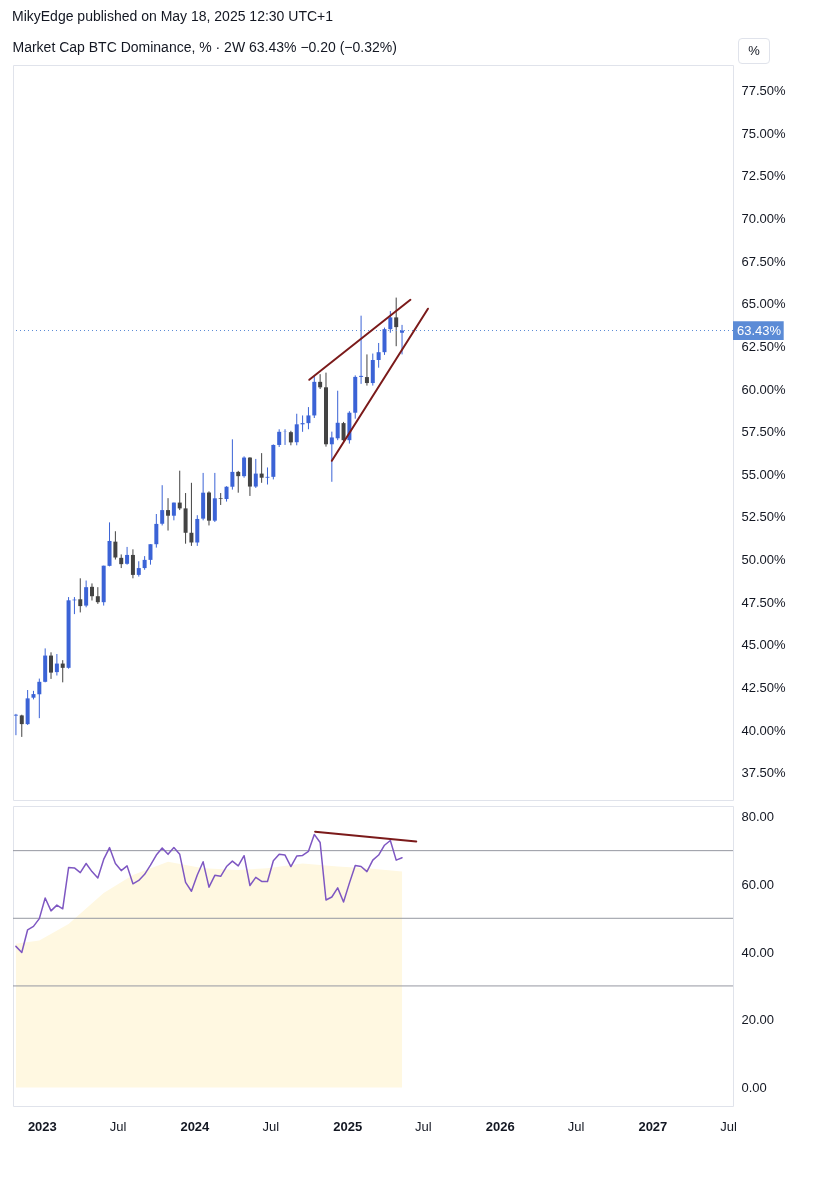 The height and width of the screenshot is (1200, 816). Describe the element at coordinates (764, 474) in the screenshot. I see `y-tick-label: 55.00%` at that location.